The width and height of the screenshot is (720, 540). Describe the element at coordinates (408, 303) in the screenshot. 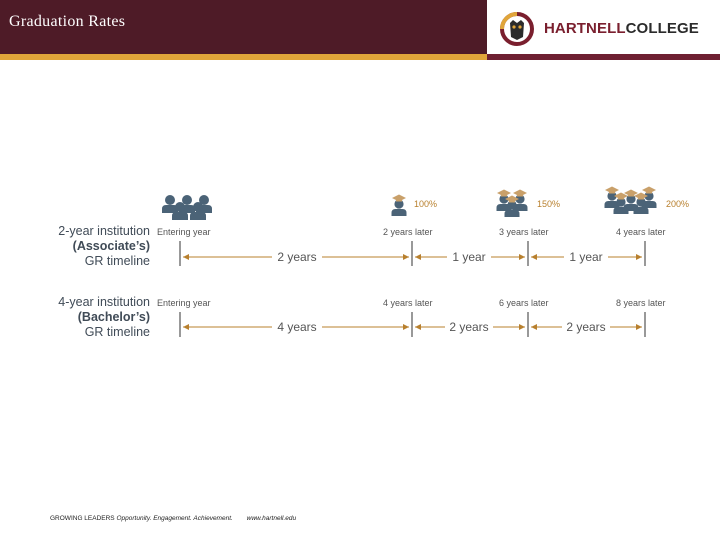

I see `col-label-2: 4 years later` at that location.